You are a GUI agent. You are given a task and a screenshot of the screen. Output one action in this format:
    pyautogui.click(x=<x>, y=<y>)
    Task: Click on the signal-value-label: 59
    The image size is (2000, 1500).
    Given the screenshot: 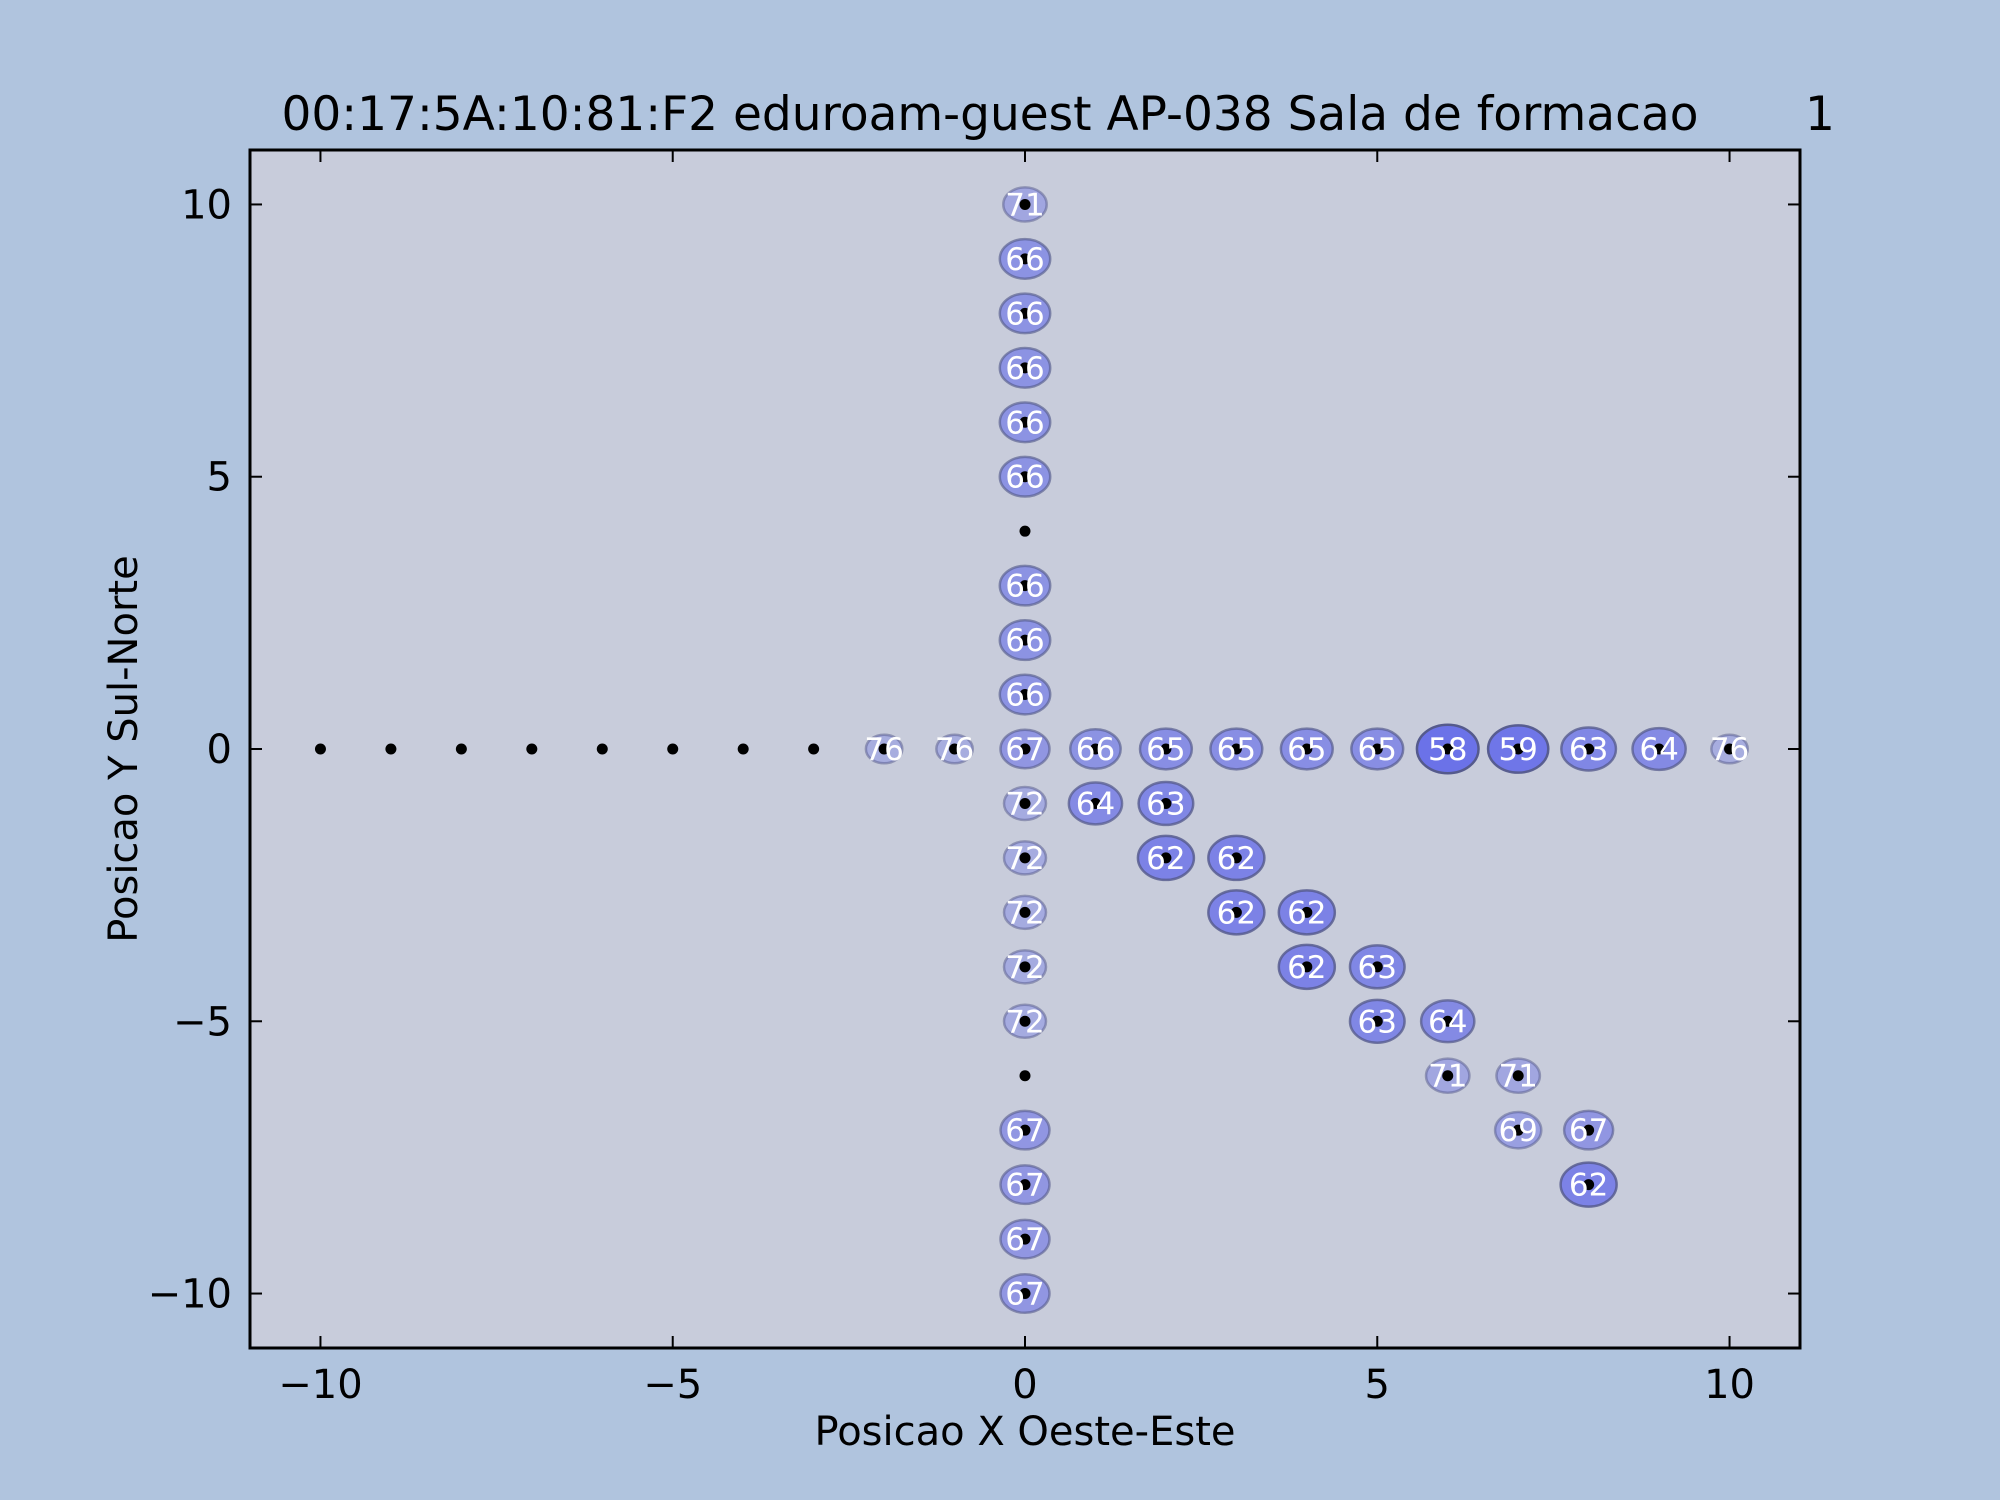 What is the action you would take?
    pyautogui.click(x=1517, y=750)
    